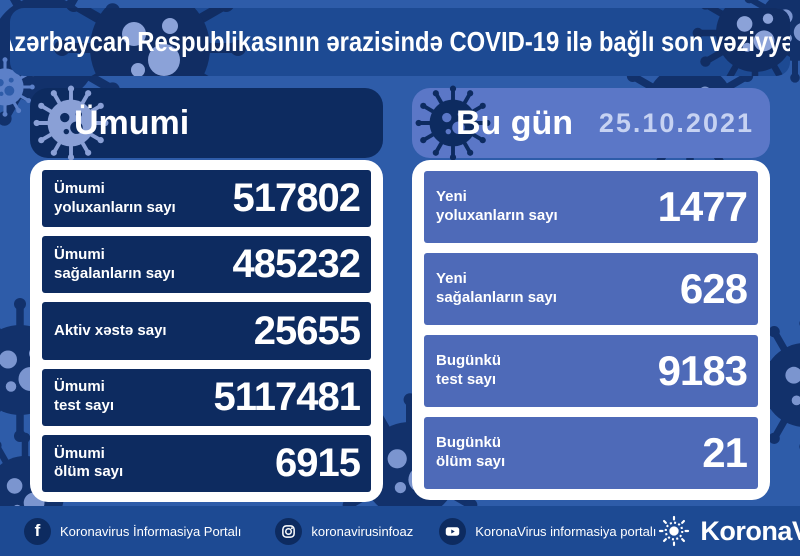 This screenshot has height=556, width=800. Describe the element at coordinates (497, 206) in the screenshot. I see `stat-label: Yeni yoluxanların sayı` at that location.